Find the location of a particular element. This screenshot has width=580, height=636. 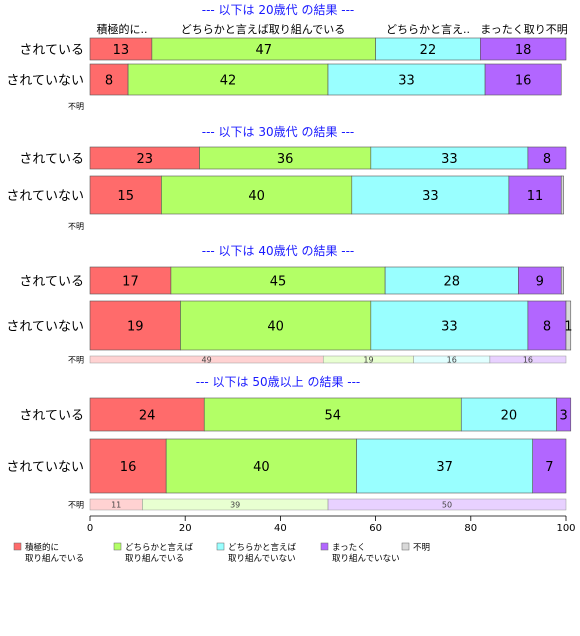

panel-title: --- 以下は 50歳以上 の結果 --- is located at coordinates (278, 382).